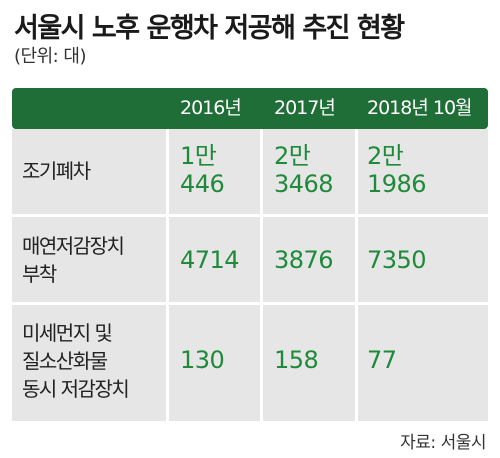 The image size is (500, 458). Describe the element at coordinates (296, 360) in the screenshot. I see `value-2017-pm-nox: 158` at that location.